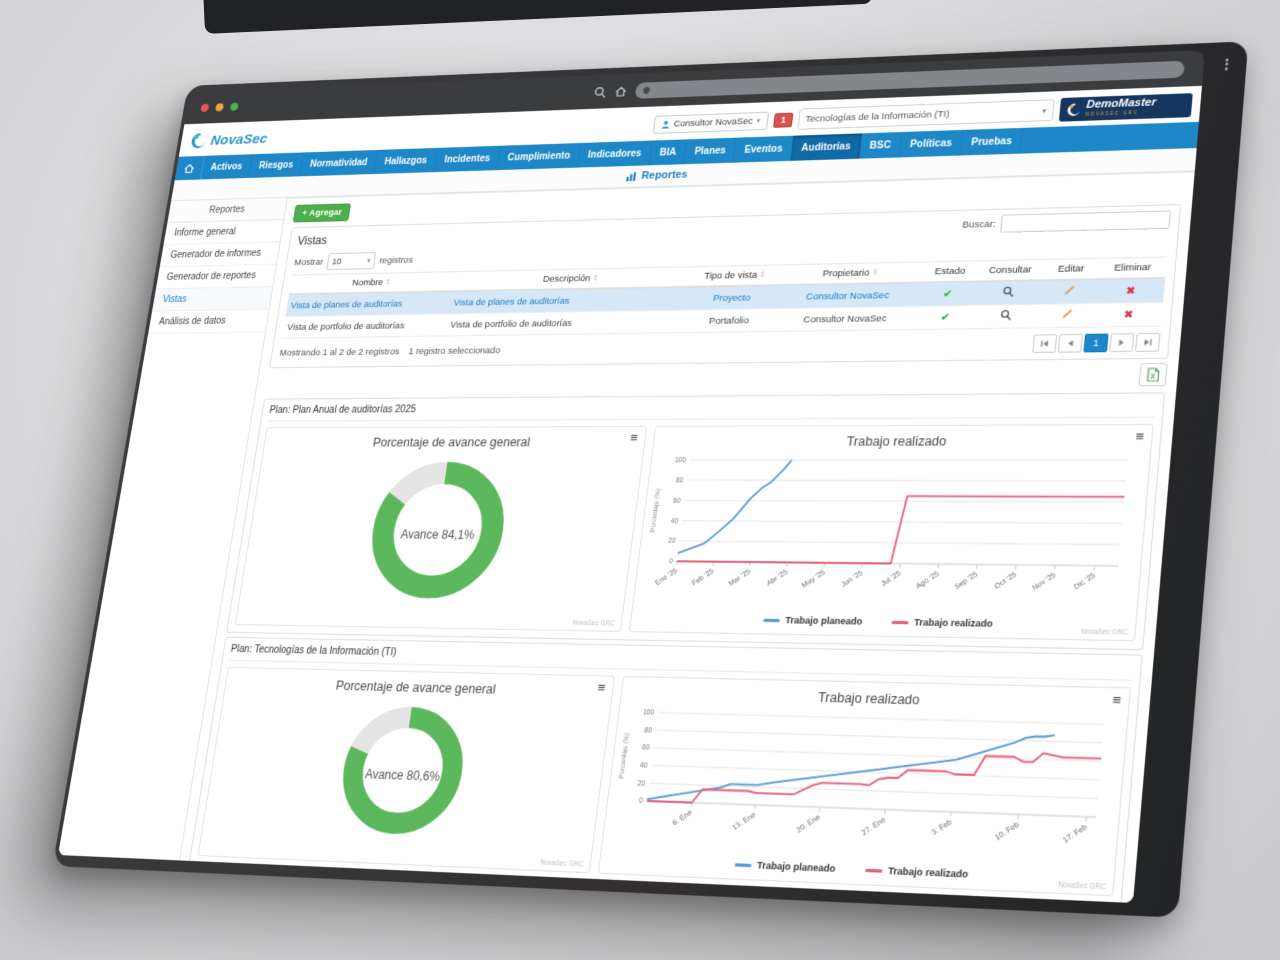  I want to click on col-tipo: Tipo de vista ▲ ▼, so click(734, 275).